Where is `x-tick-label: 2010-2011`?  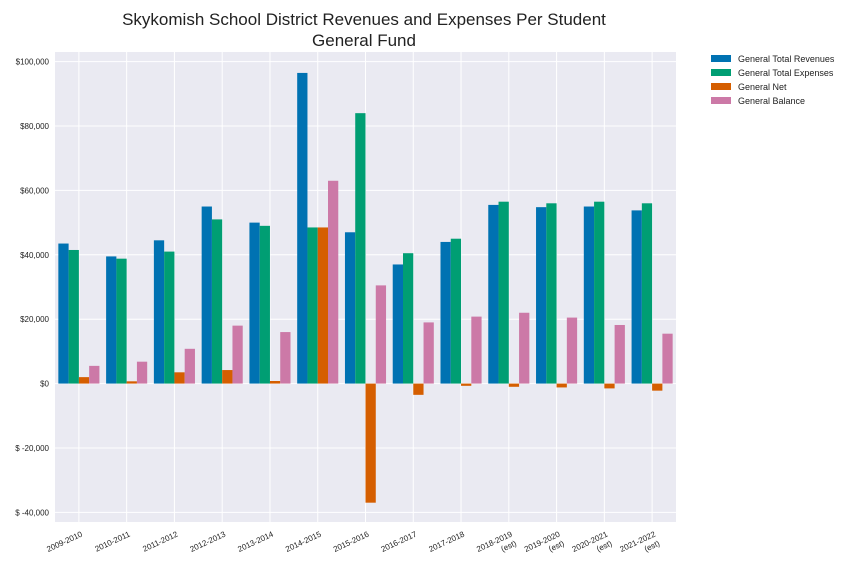 x-tick-label: 2010-2011 is located at coordinates (113, 541).